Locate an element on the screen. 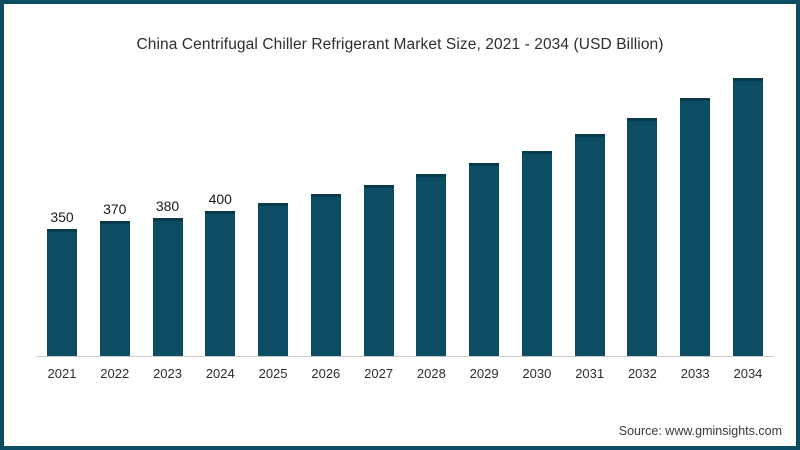 The width and height of the screenshot is (800, 450). x-tick-label: 2028 is located at coordinates (431, 373).